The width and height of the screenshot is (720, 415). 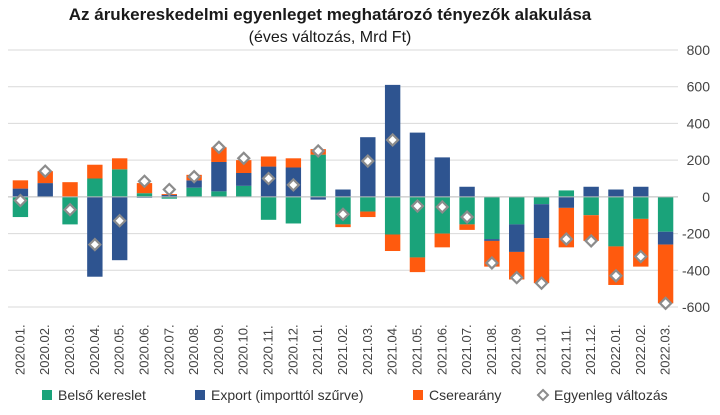 I want to click on legend-label: Cserearány, so click(x=465, y=395).